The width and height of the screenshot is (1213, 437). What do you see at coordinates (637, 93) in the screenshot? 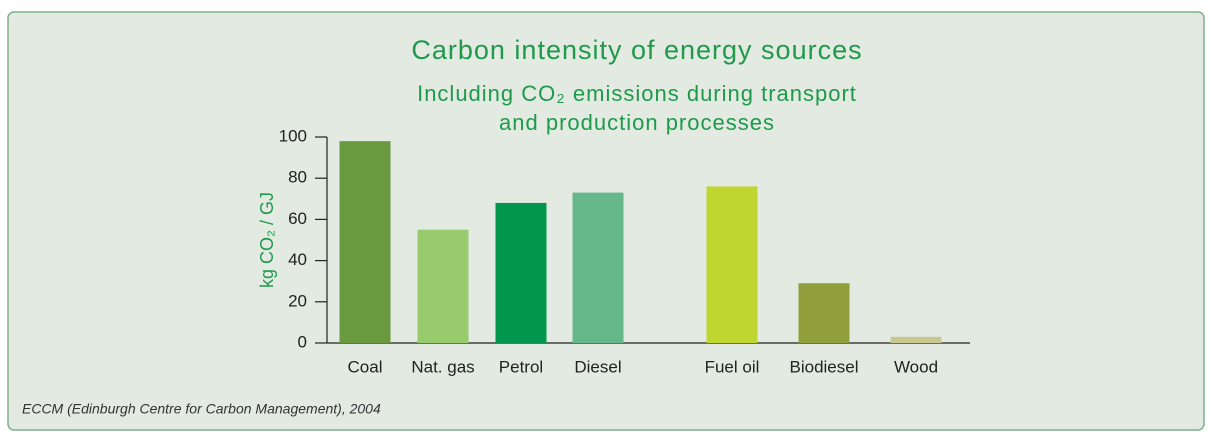
I see `chart-subtitle: Including CO₂ emissions during transport` at bounding box center [637, 93].